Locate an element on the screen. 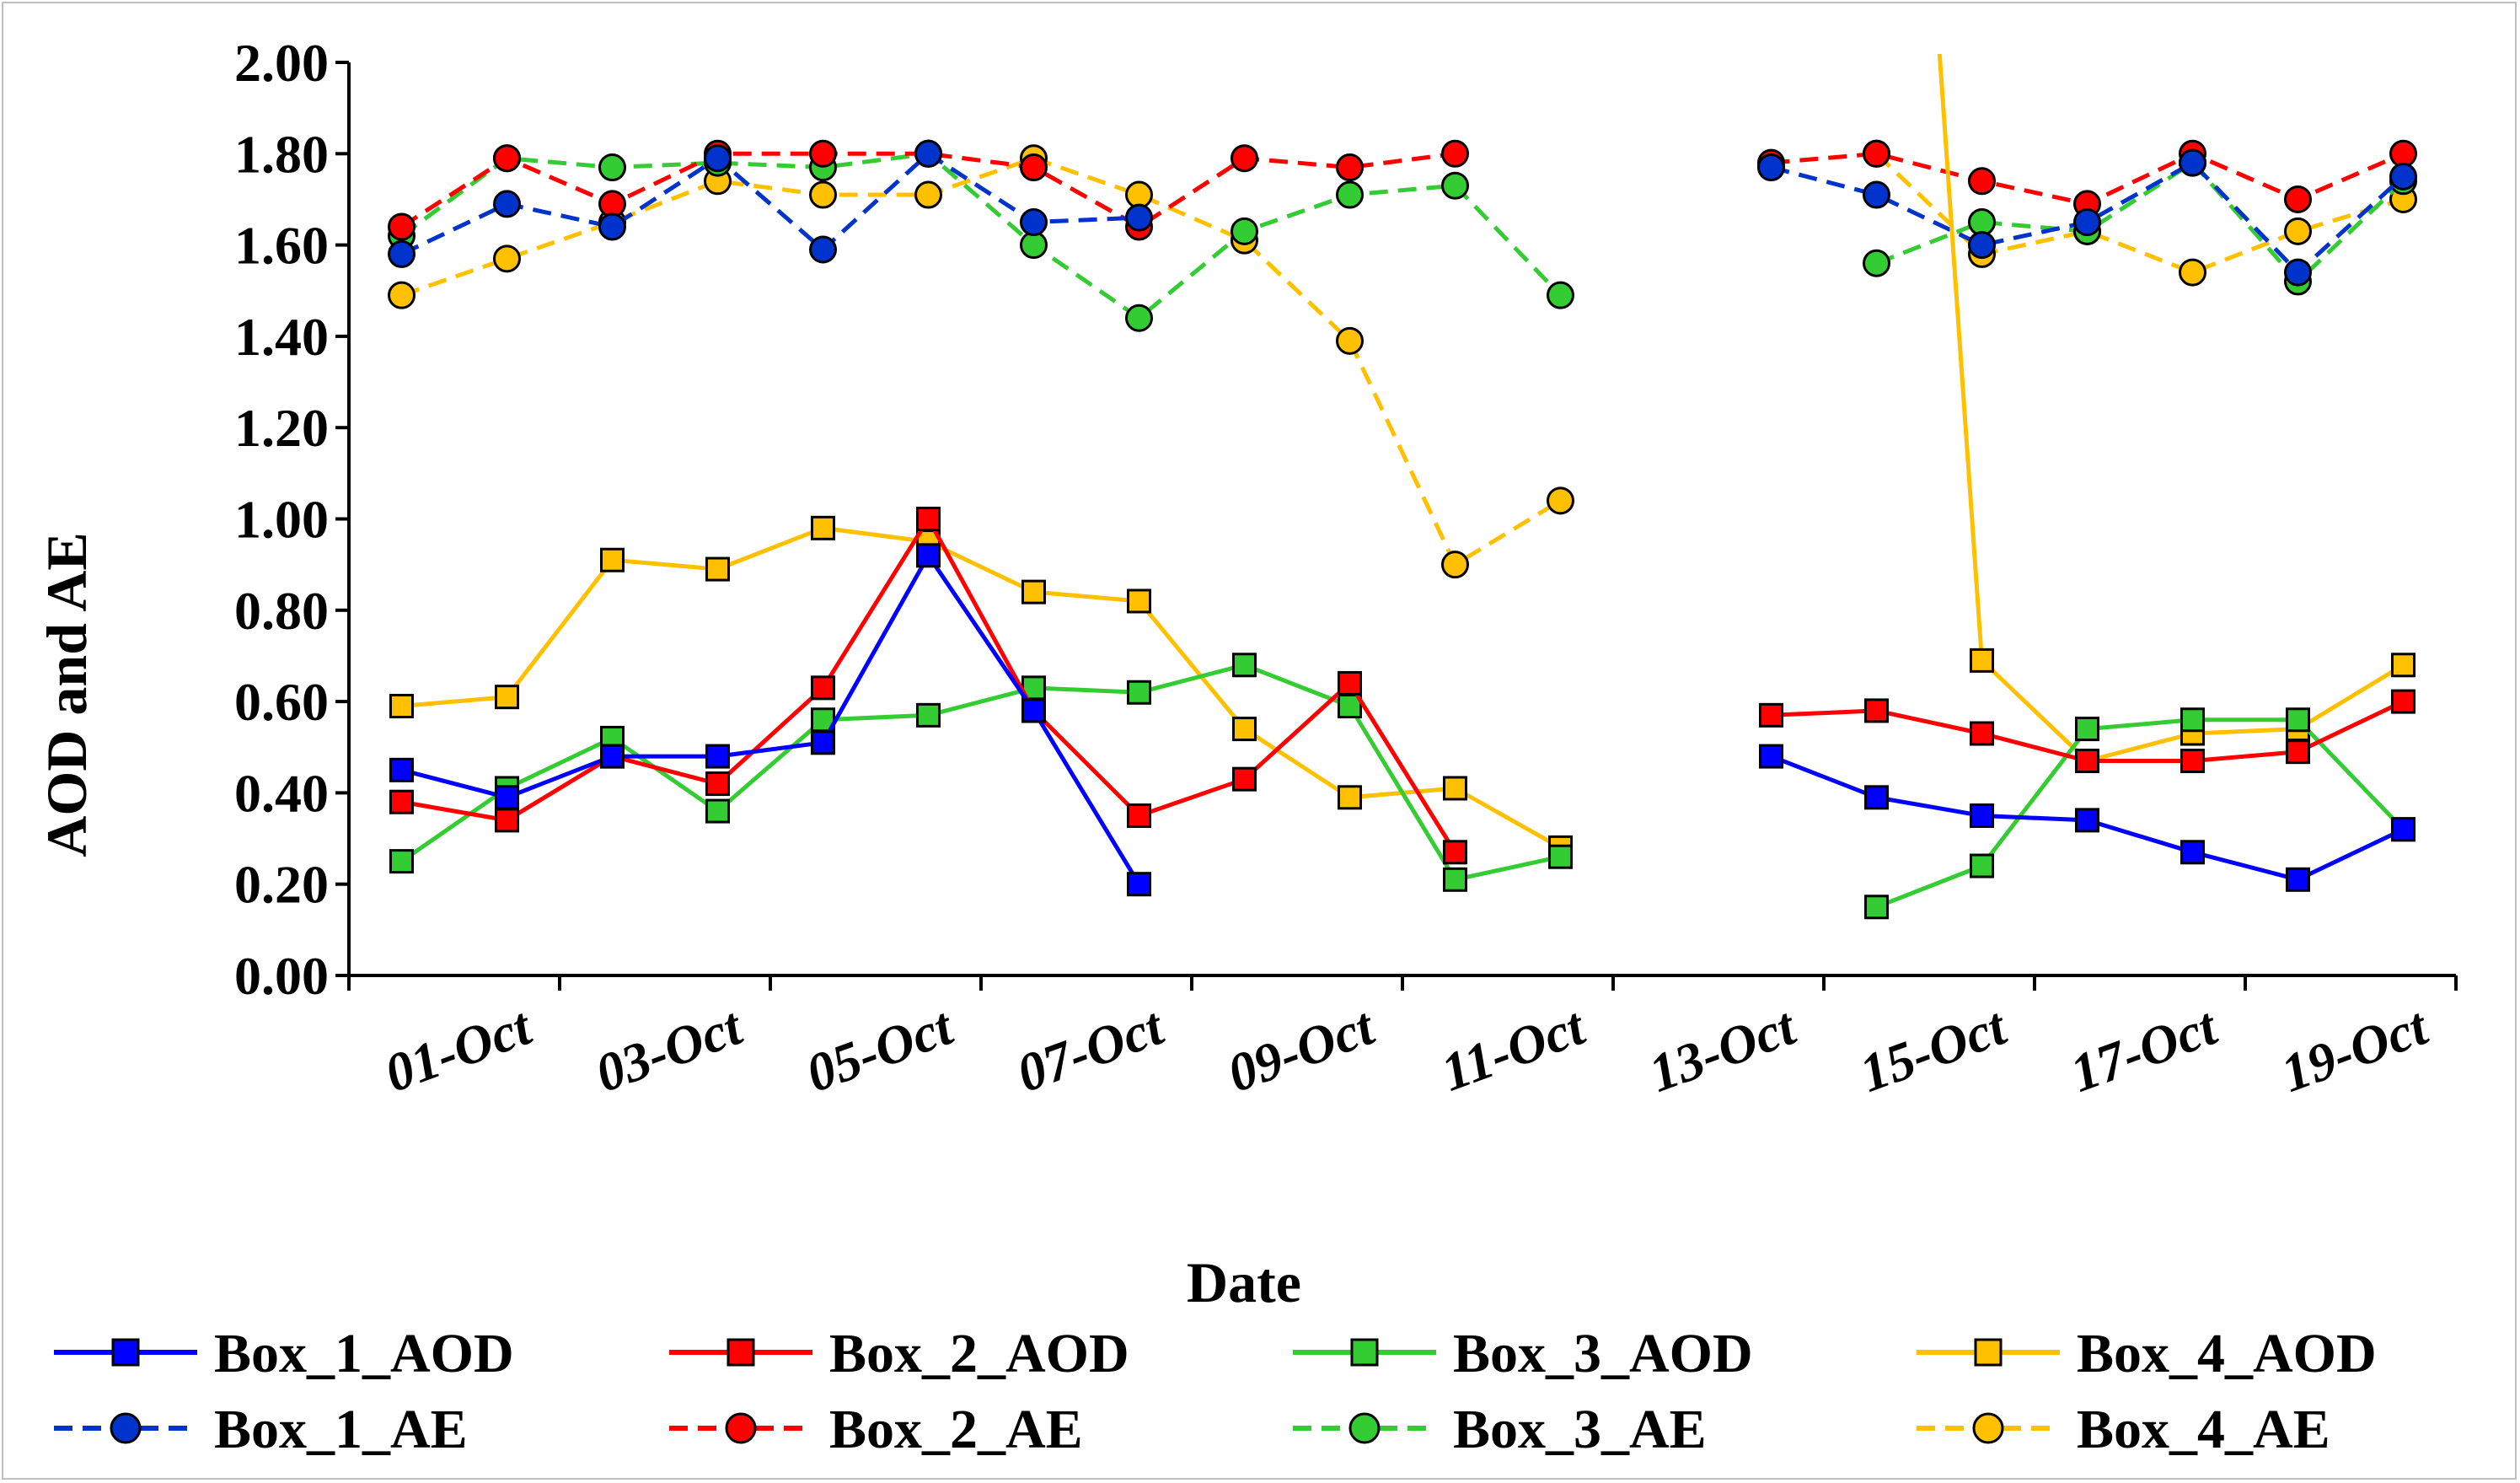  legend-label: Box_4_AE is located at coordinates (2203, 1430).